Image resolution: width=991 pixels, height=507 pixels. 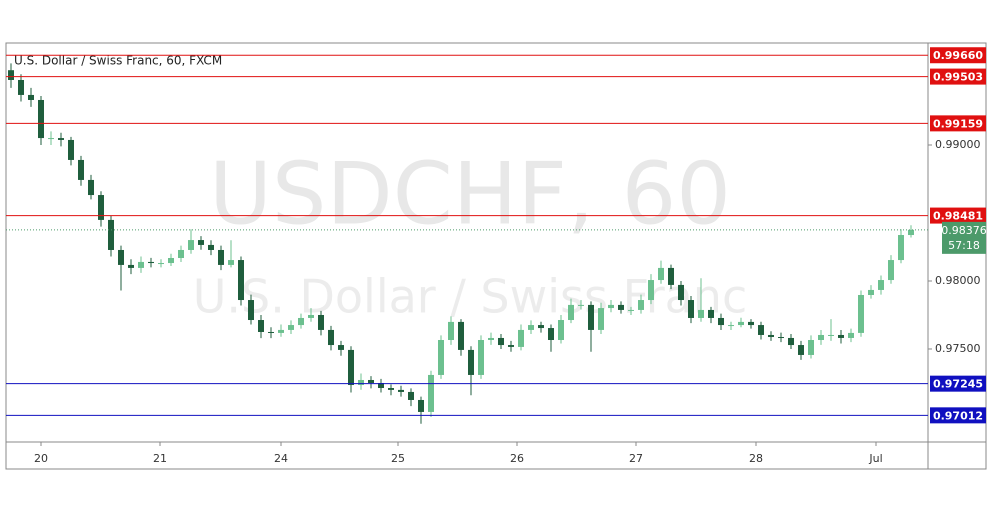 What do you see at coordinates (636, 458) in the screenshot?
I see `x-tick-label: 27` at bounding box center [636, 458].